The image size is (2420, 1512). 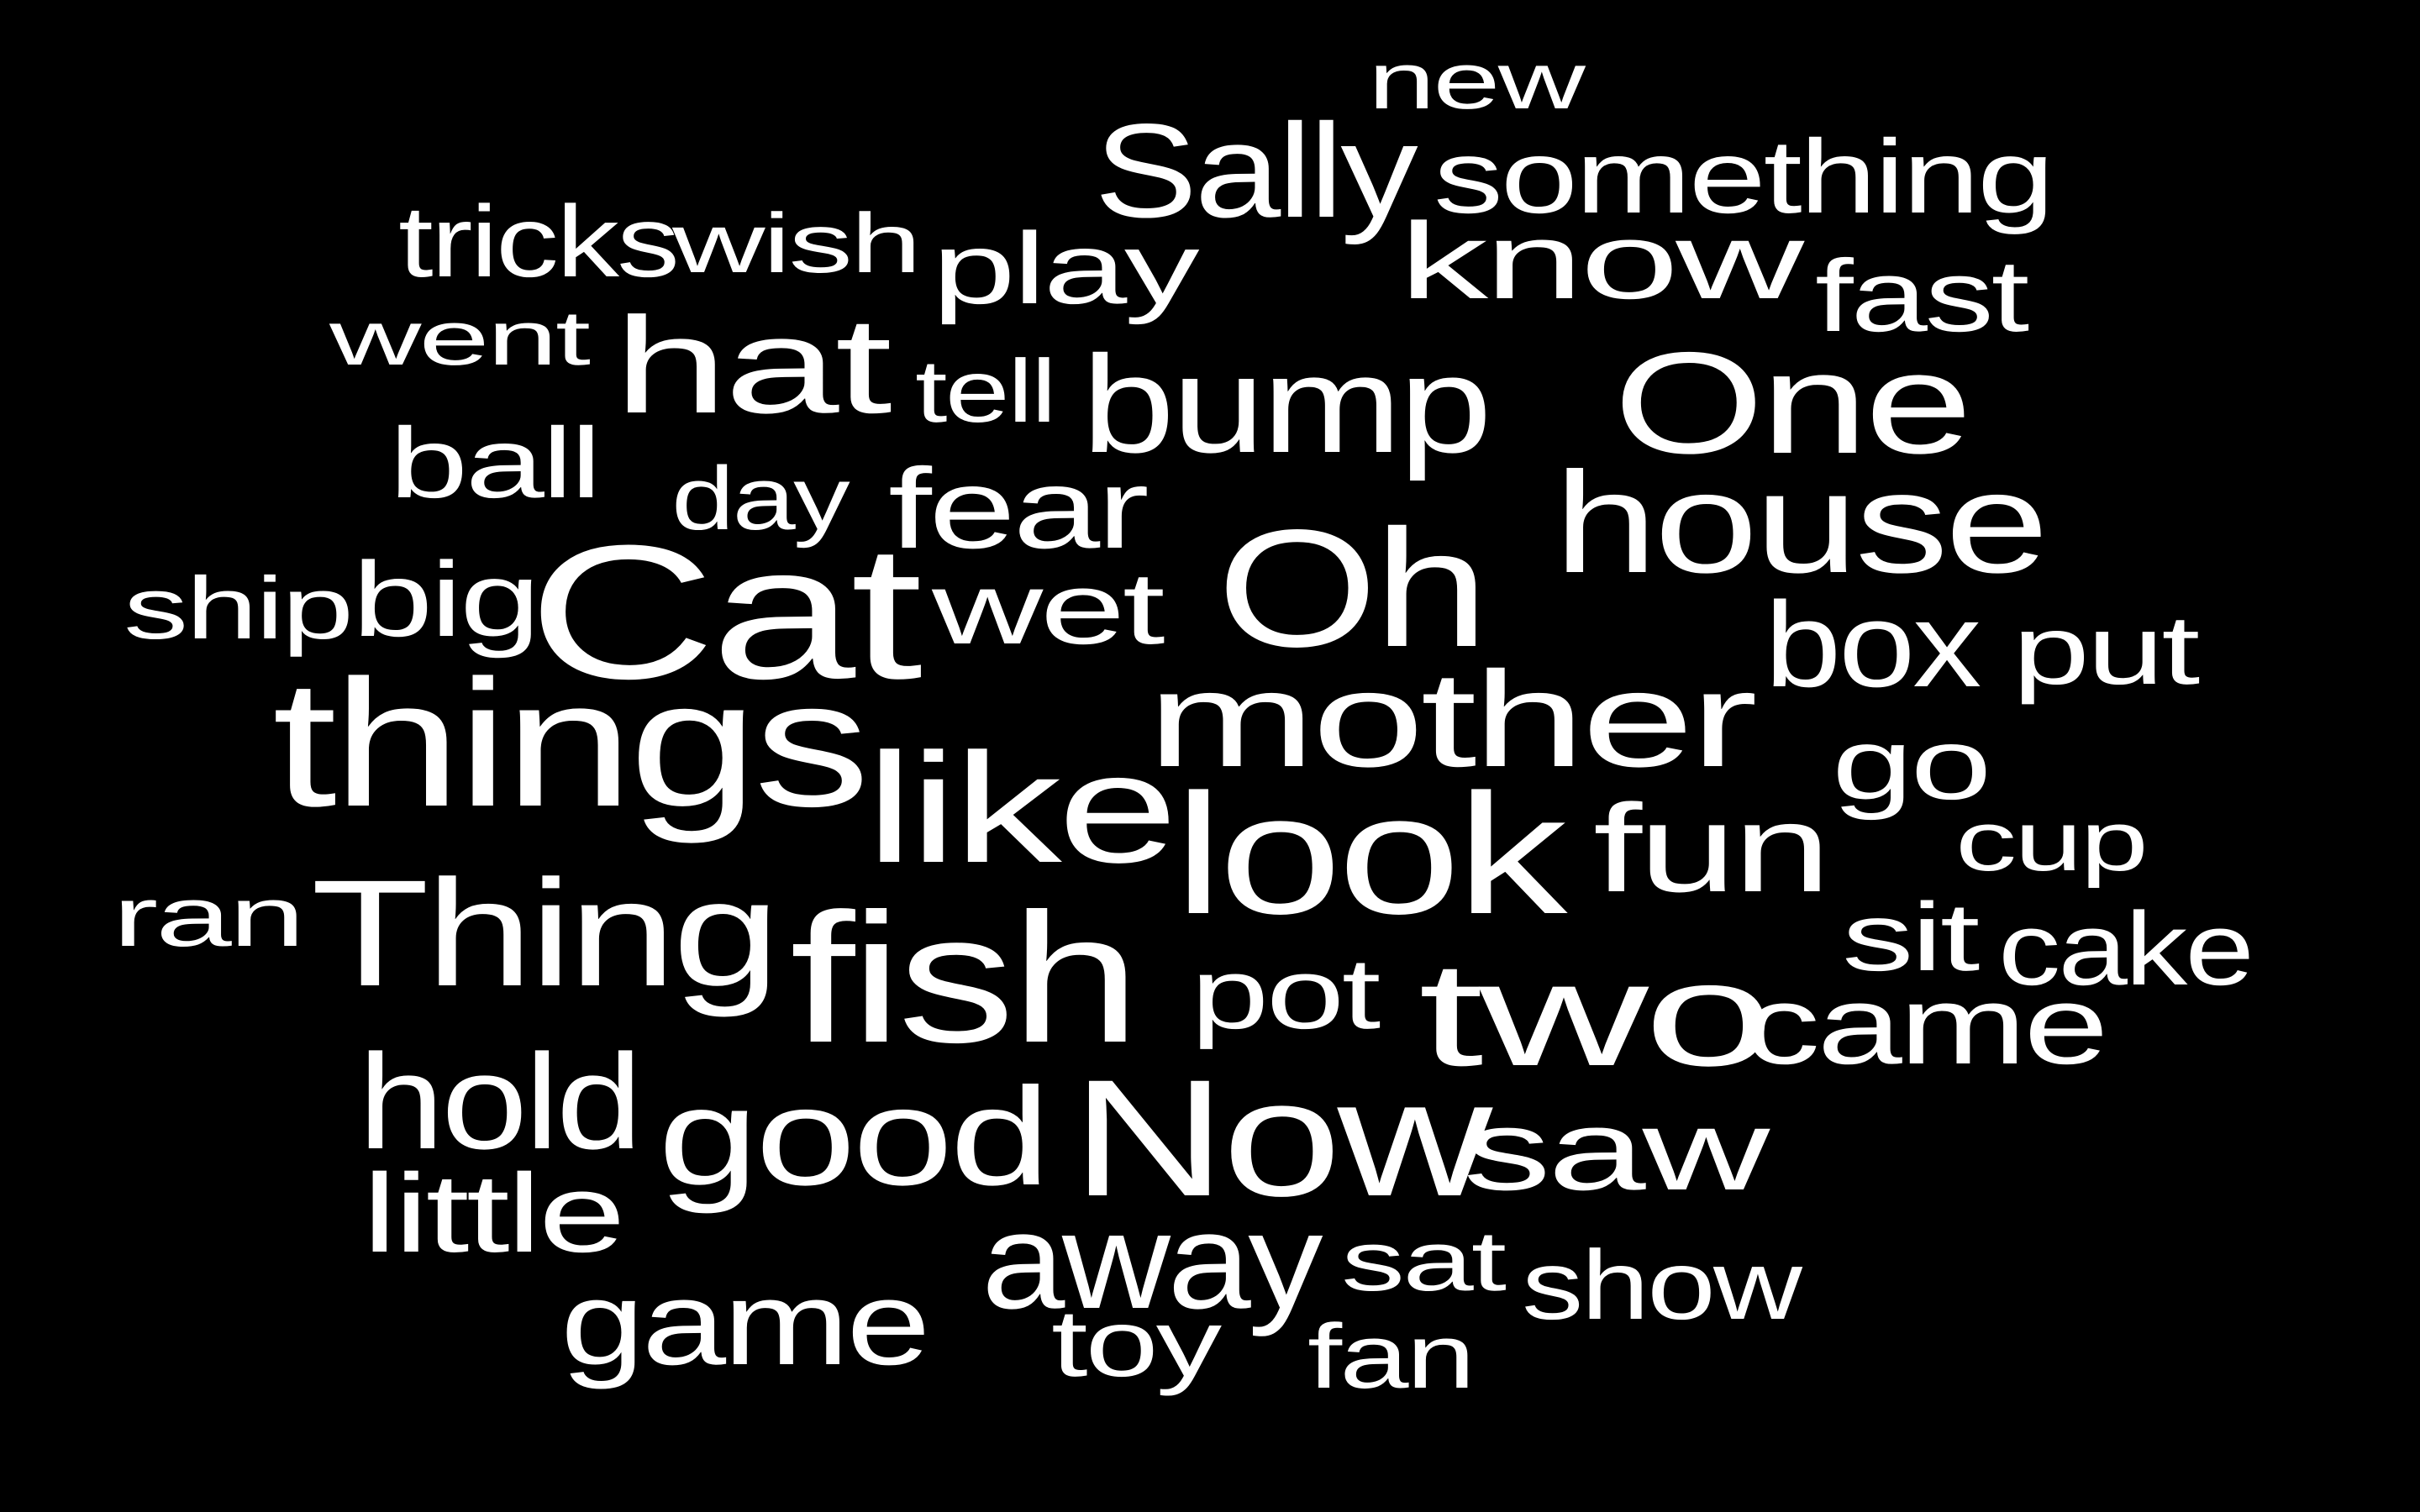 What do you see at coordinates (752, 366) in the screenshot?
I see `word-hat: hat` at bounding box center [752, 366].